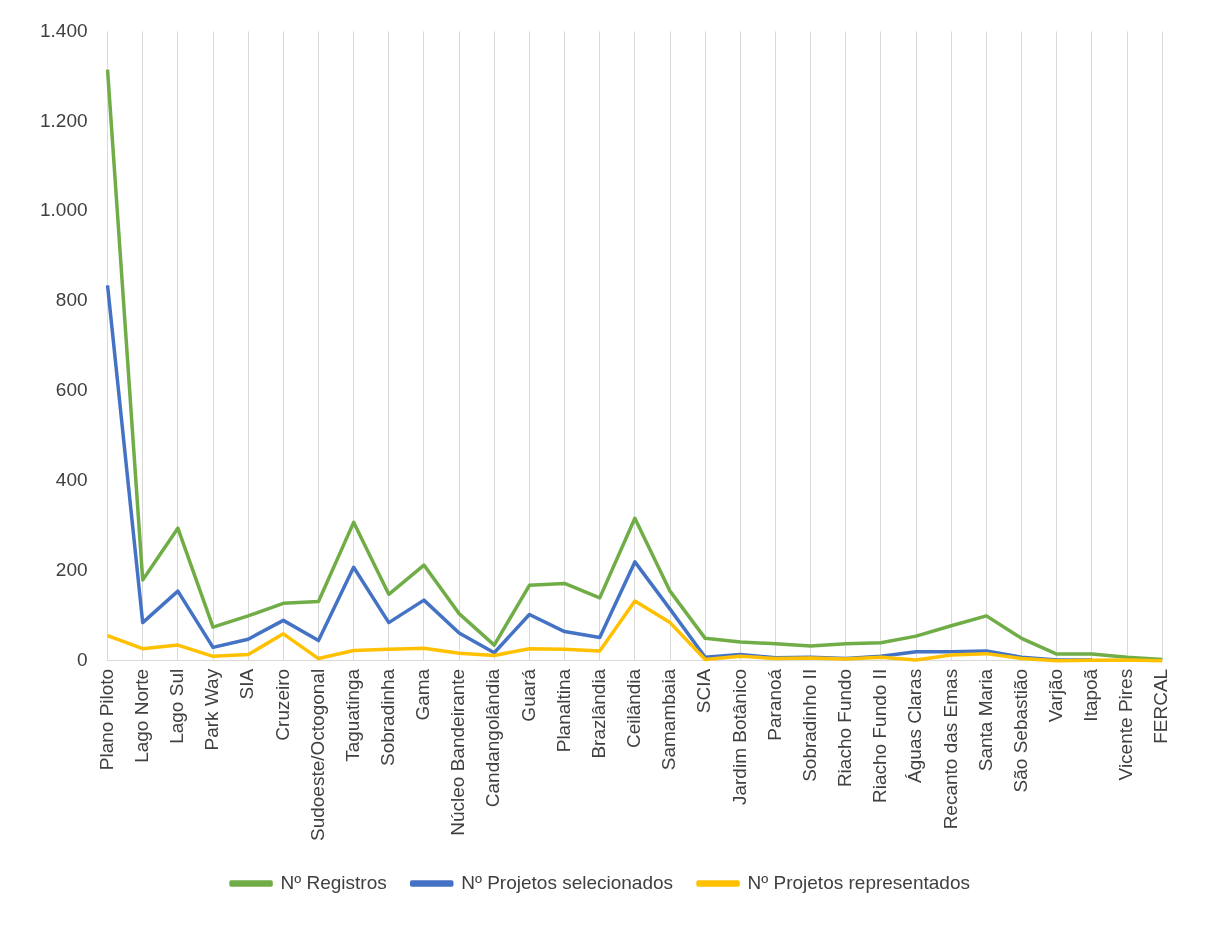  Describe the element at coordinates (388, 717) in the screenshot. I see `x-tick-label: Sobradinha` at that location.